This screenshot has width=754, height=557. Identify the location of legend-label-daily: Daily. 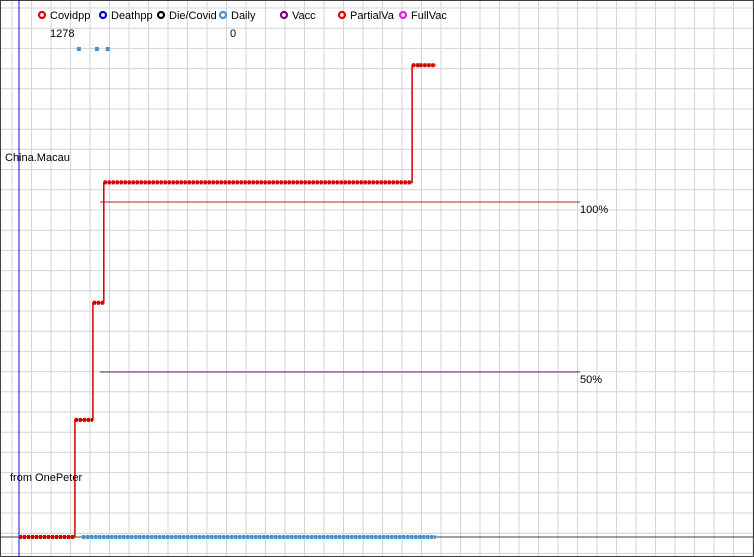
(243, 16).